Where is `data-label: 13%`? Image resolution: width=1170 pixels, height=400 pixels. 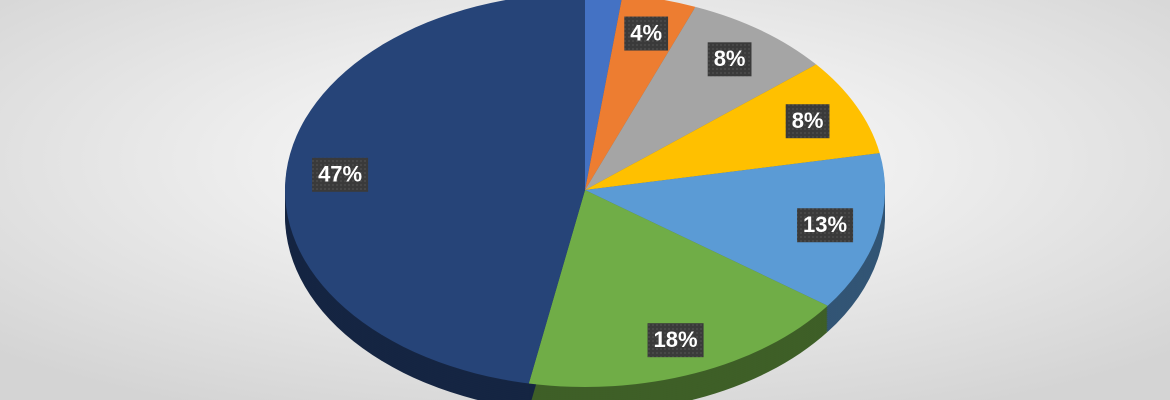 data-label: 13% is located at coordinates (825, 224).